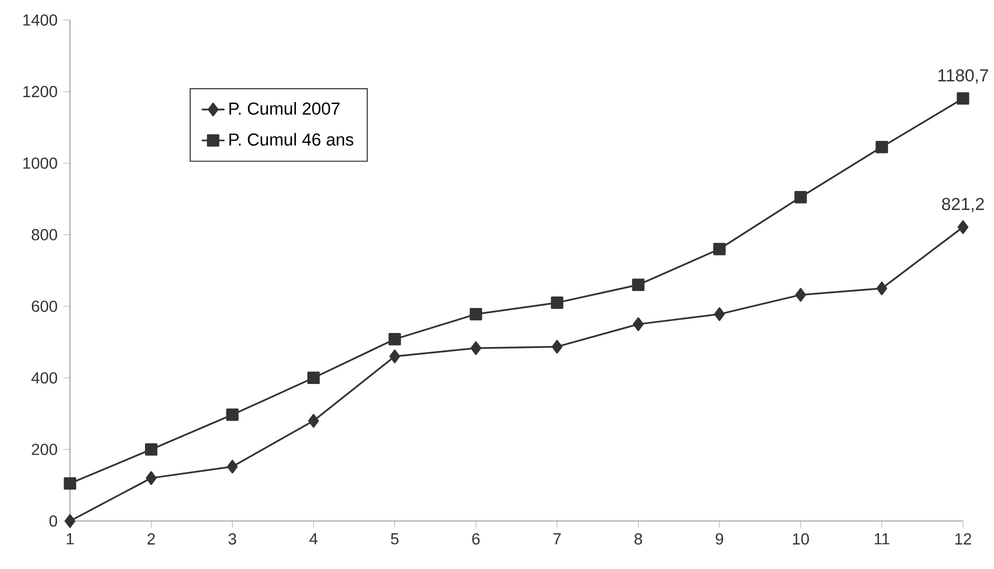  I want to click on x-tick-label: 11, so click(882, 538).